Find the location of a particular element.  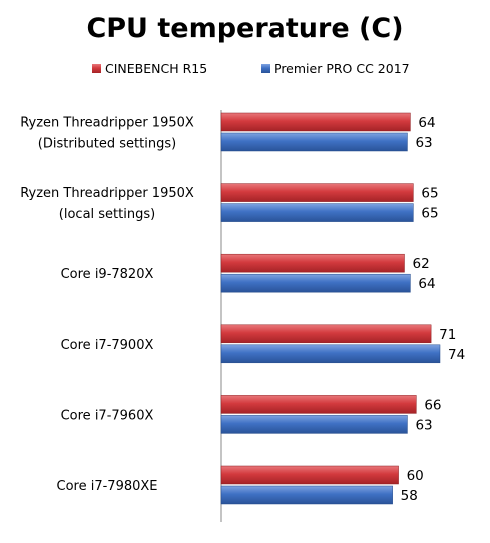

category-label-6: Core i7-7980XE is located at coordinates (107, 486).